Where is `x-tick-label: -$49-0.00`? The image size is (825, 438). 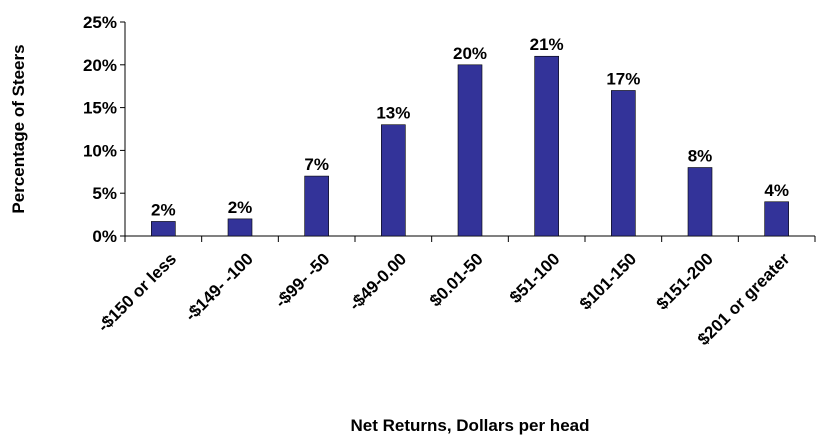 x-tick-label: -$49-0.00 is located at coordinates (377, 281).